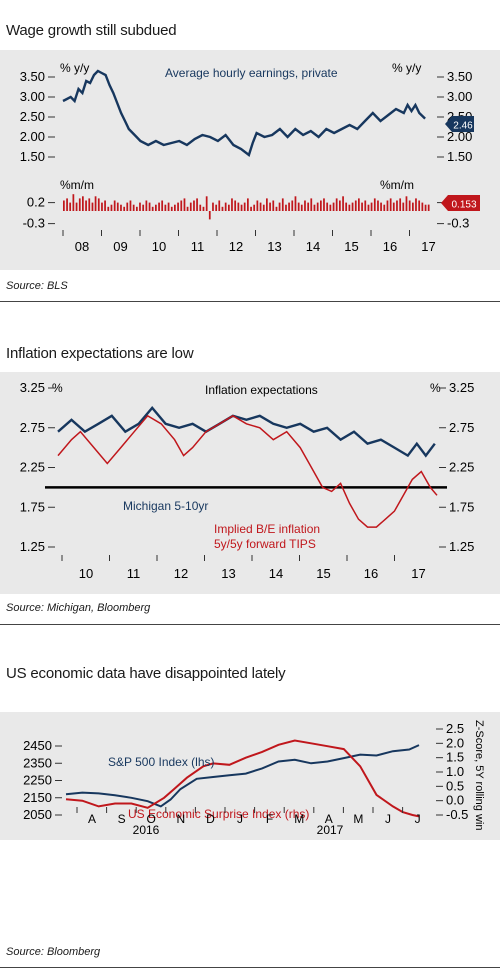 The image size is (500, 979). What do you see at coordinates (358, 819) in the screenshot?
I see `x-tick-label: M` at bounding box center [358, 819].